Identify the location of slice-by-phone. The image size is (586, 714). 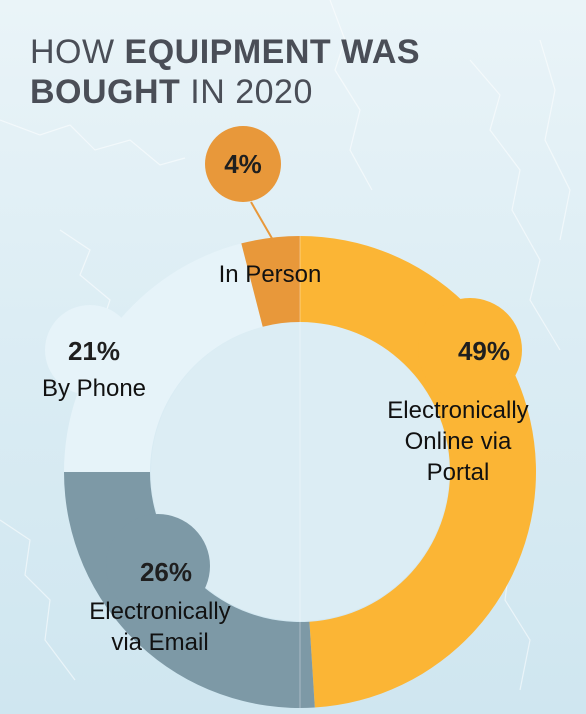
(163, 357).